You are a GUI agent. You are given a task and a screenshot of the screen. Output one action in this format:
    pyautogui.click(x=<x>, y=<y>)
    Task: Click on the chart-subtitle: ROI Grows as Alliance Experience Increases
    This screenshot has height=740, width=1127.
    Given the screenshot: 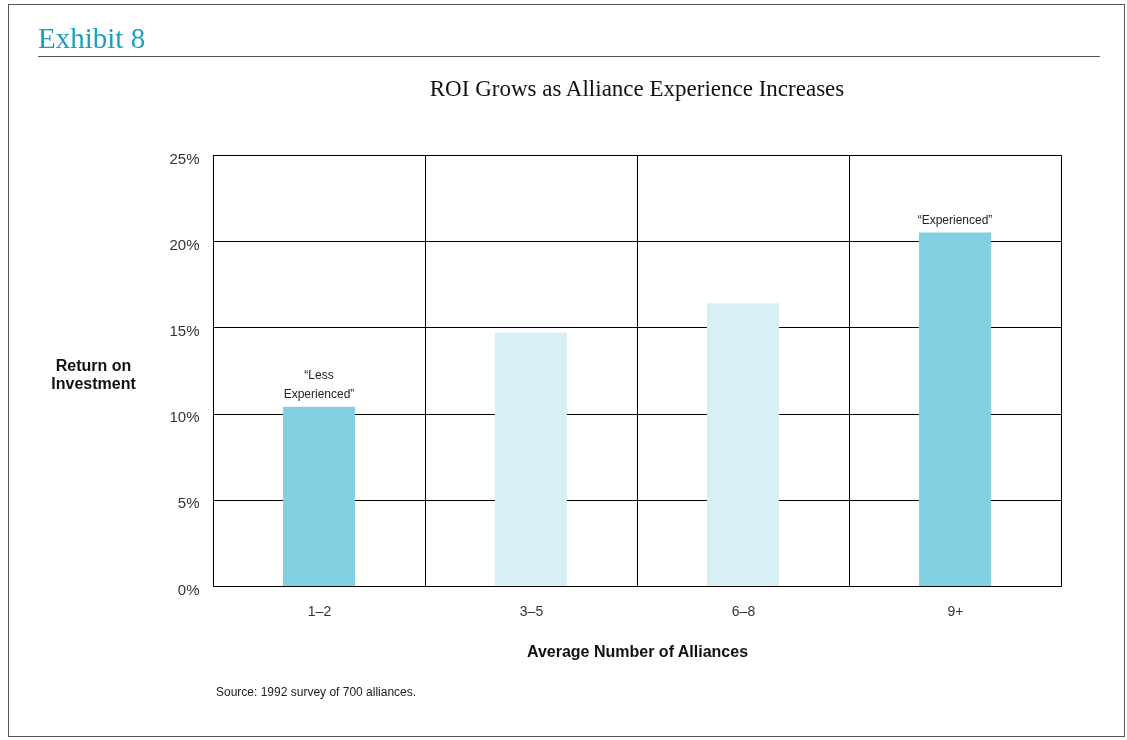 What is the action you would take?
    pyautogui.click(x=637, y=88)
    